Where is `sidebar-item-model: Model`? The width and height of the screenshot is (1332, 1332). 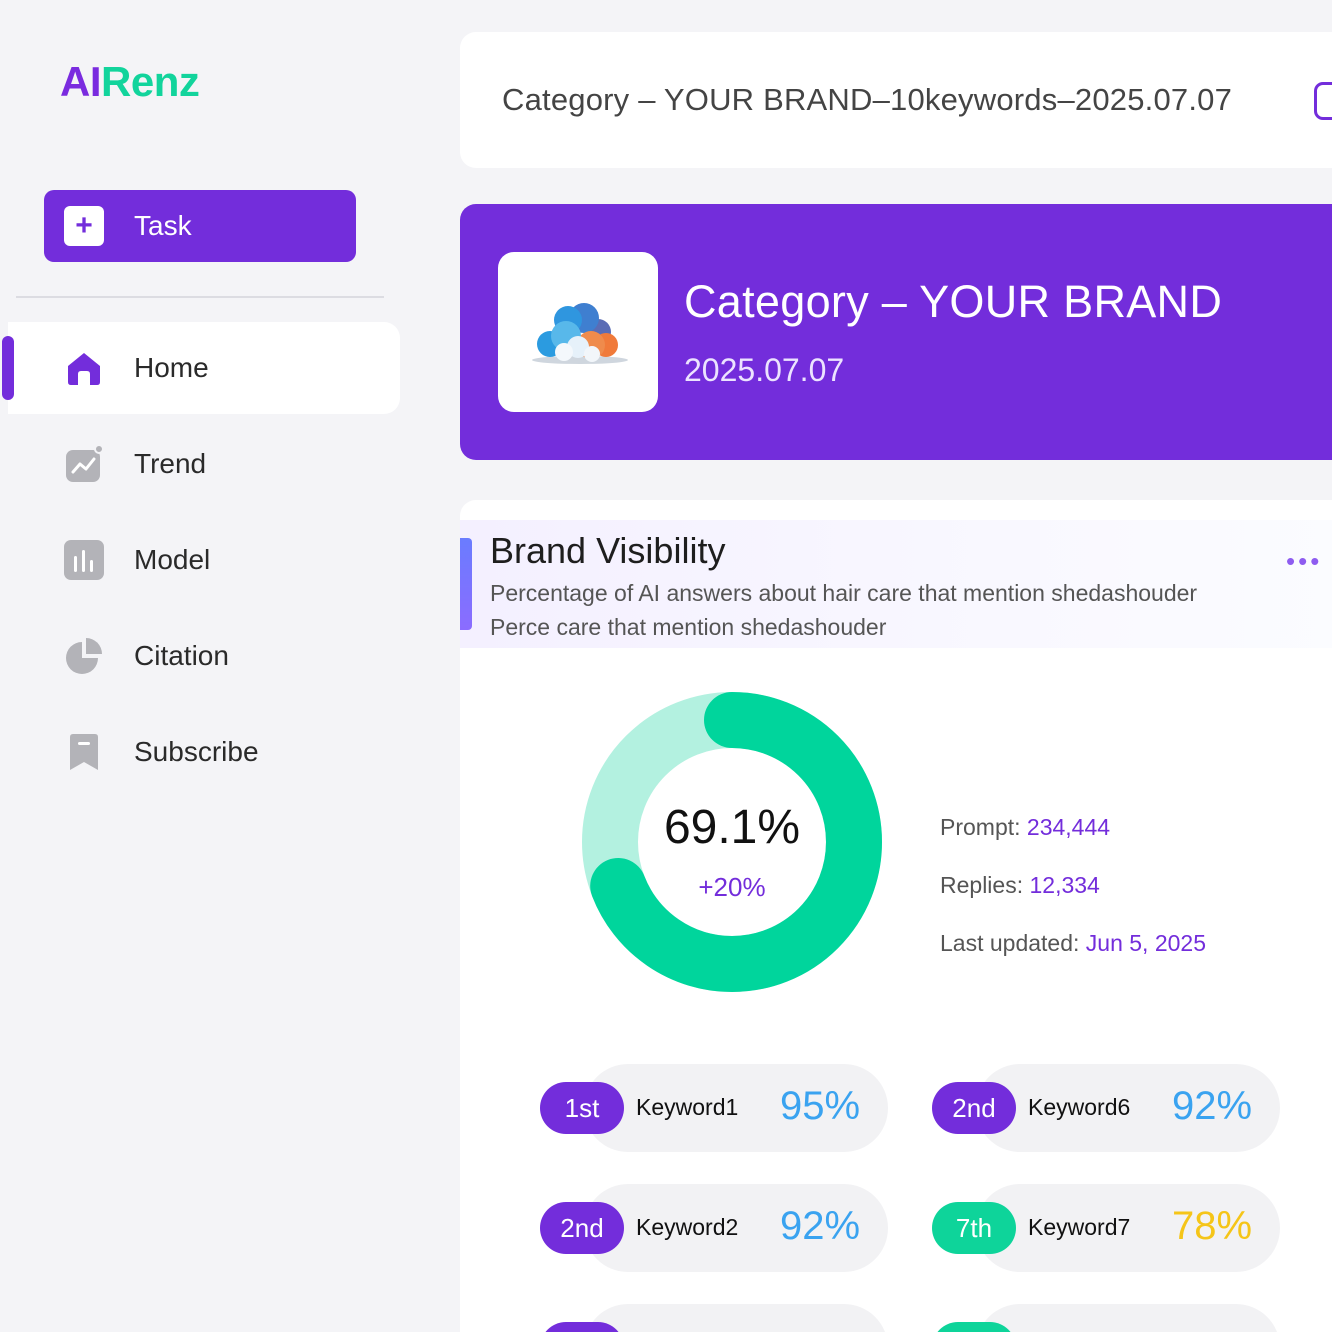
sidebar-item-model: Model is located at coordinates (200, 560).